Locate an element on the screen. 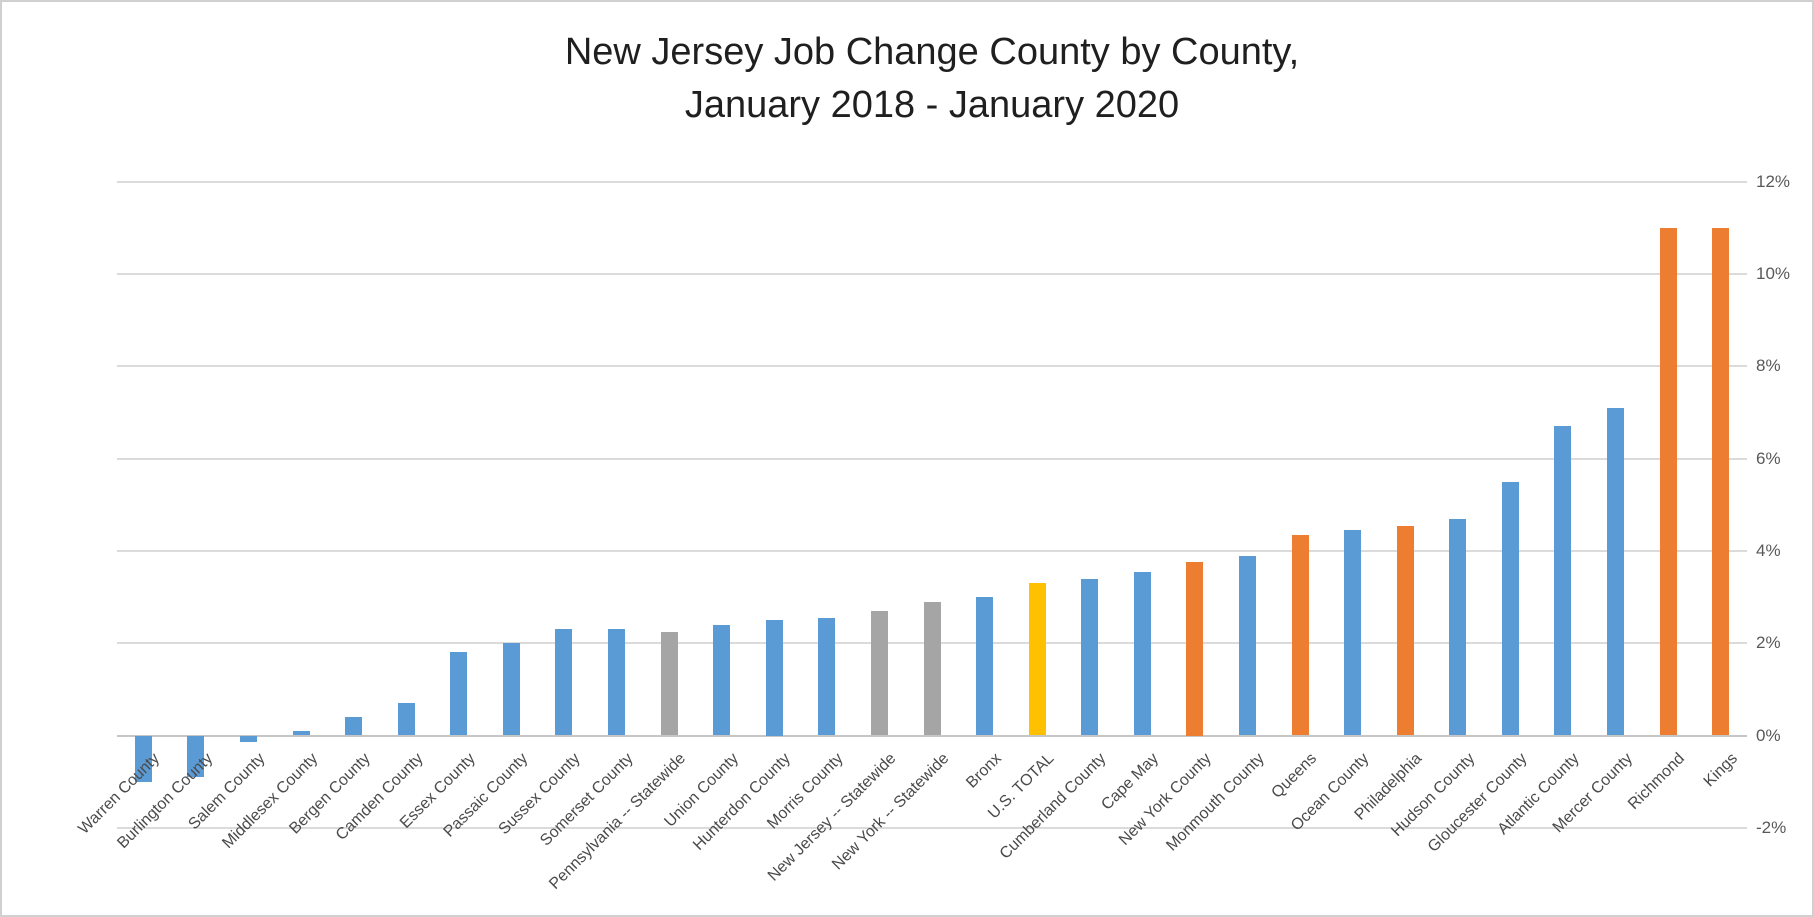  bar-kings is located at coordinates (1721, 481).